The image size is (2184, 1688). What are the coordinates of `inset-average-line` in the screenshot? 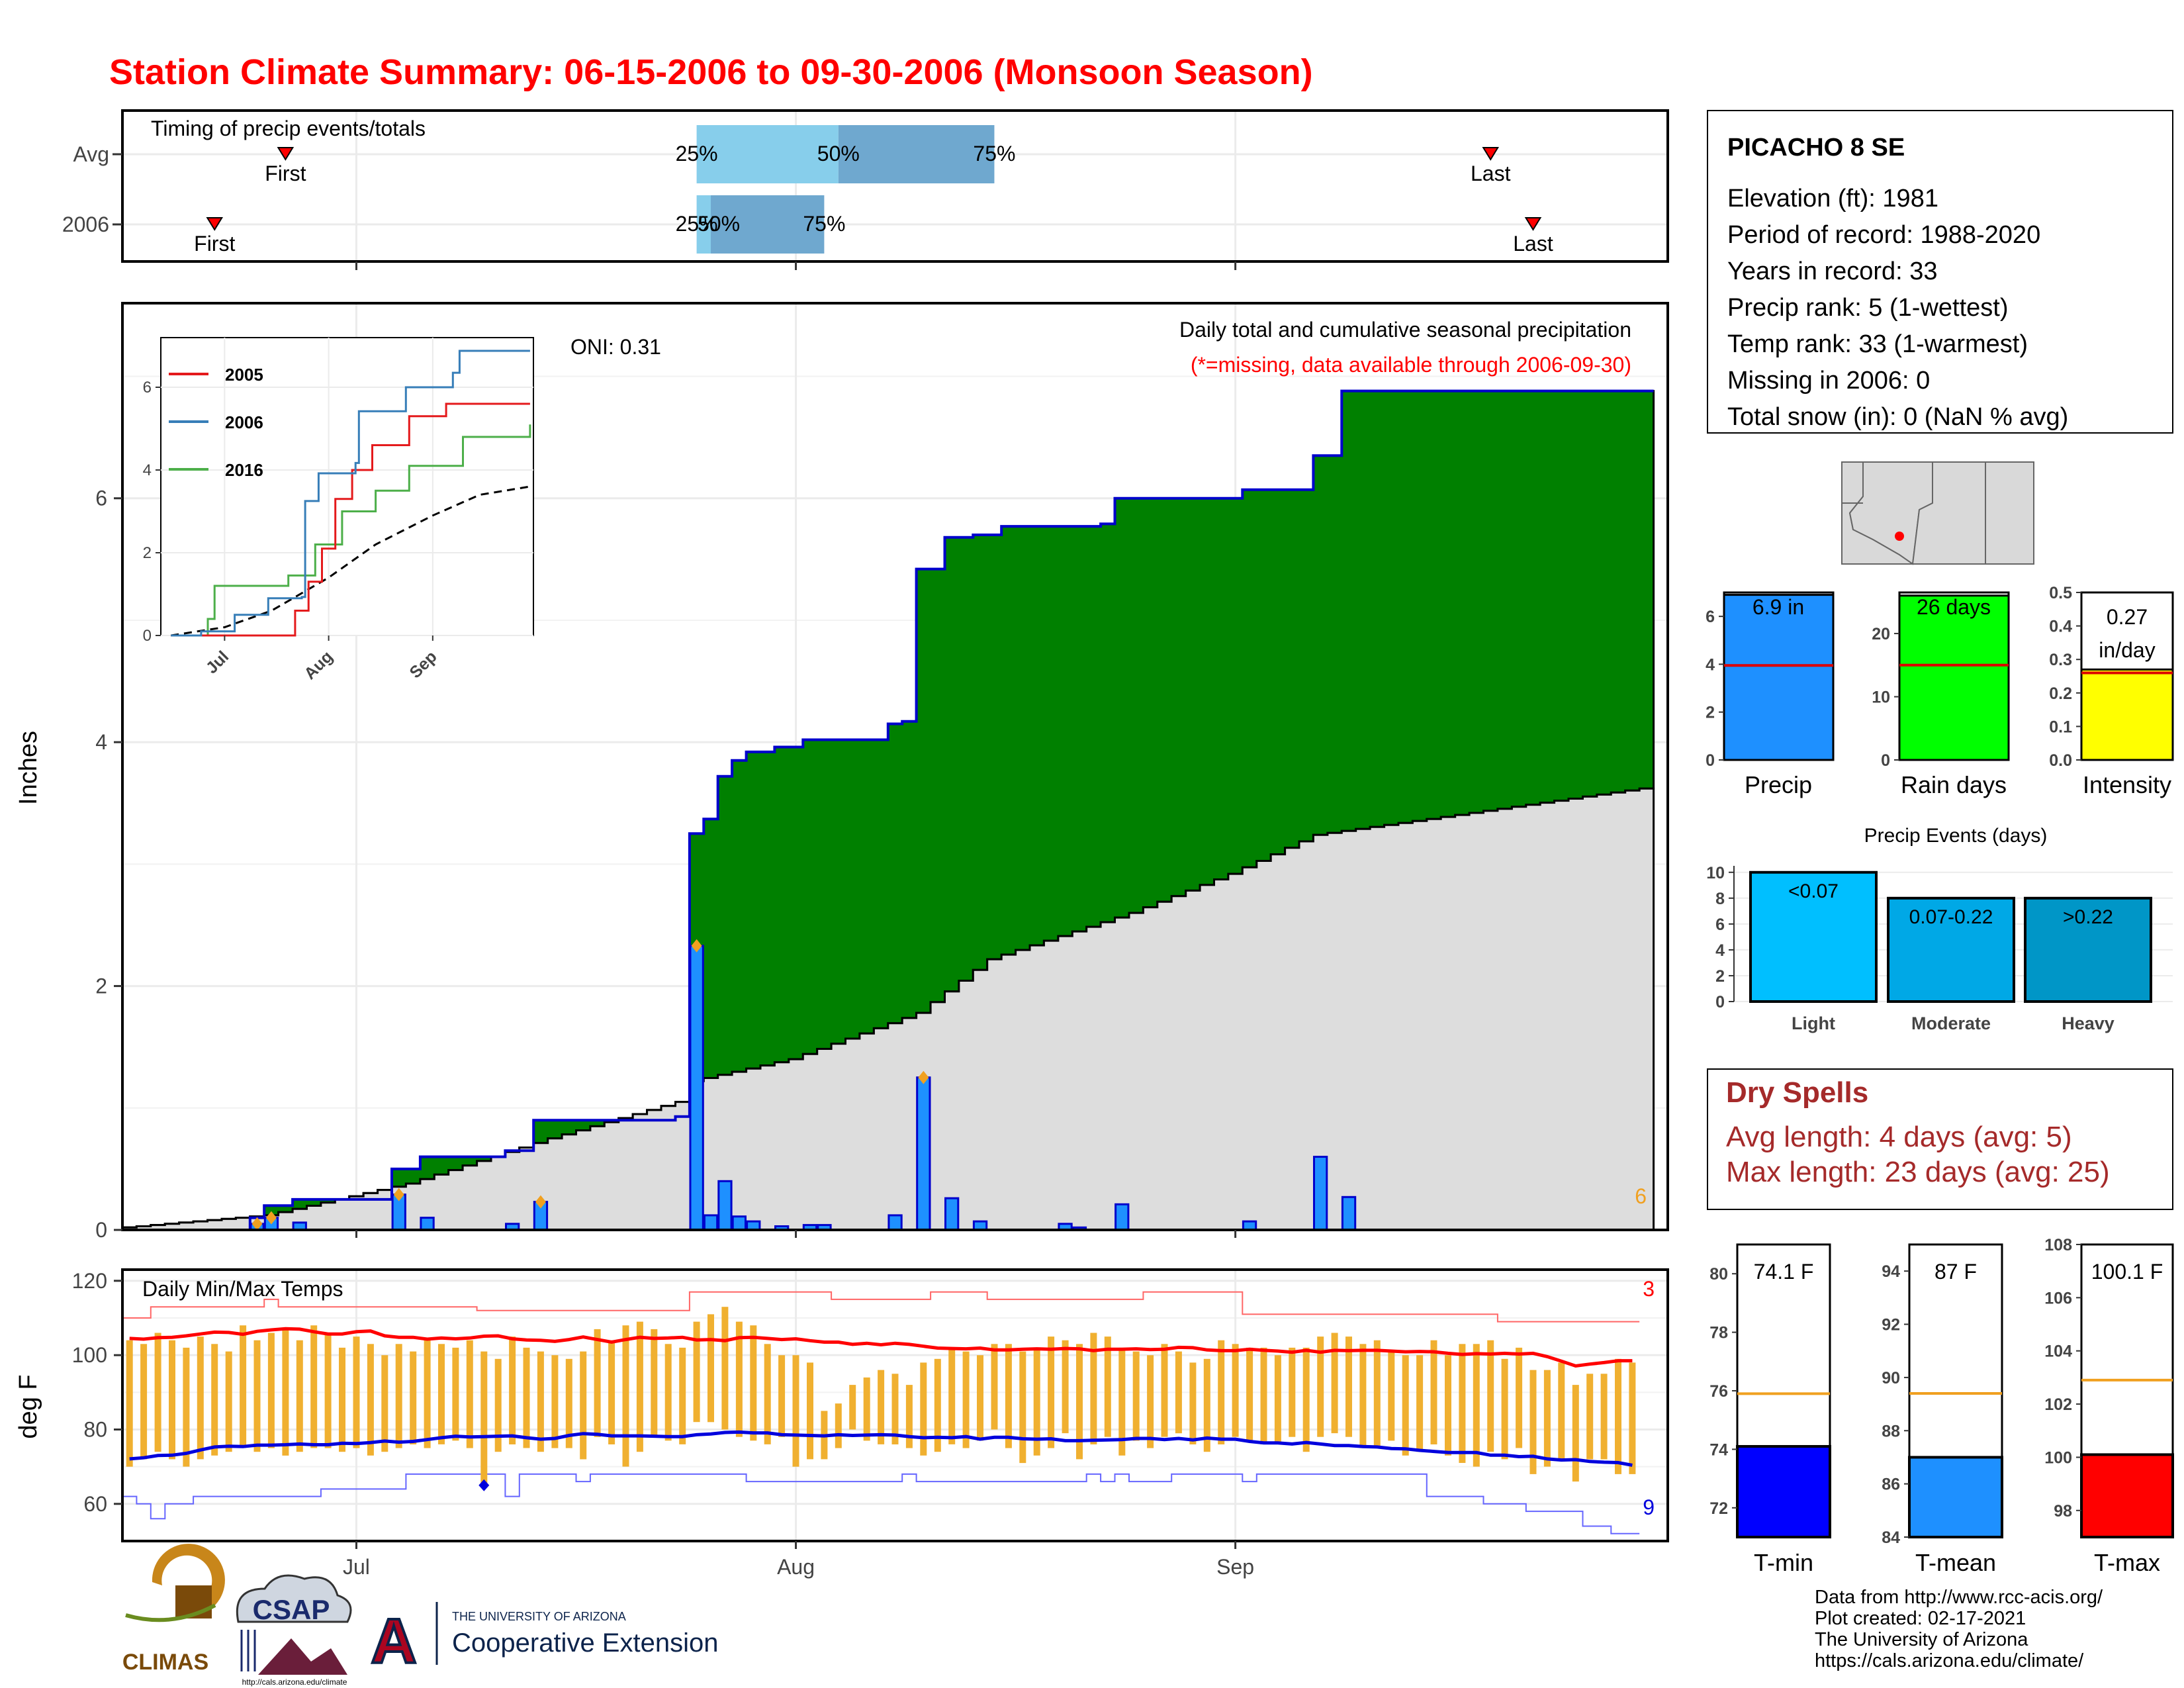 It's located at (350, 561).